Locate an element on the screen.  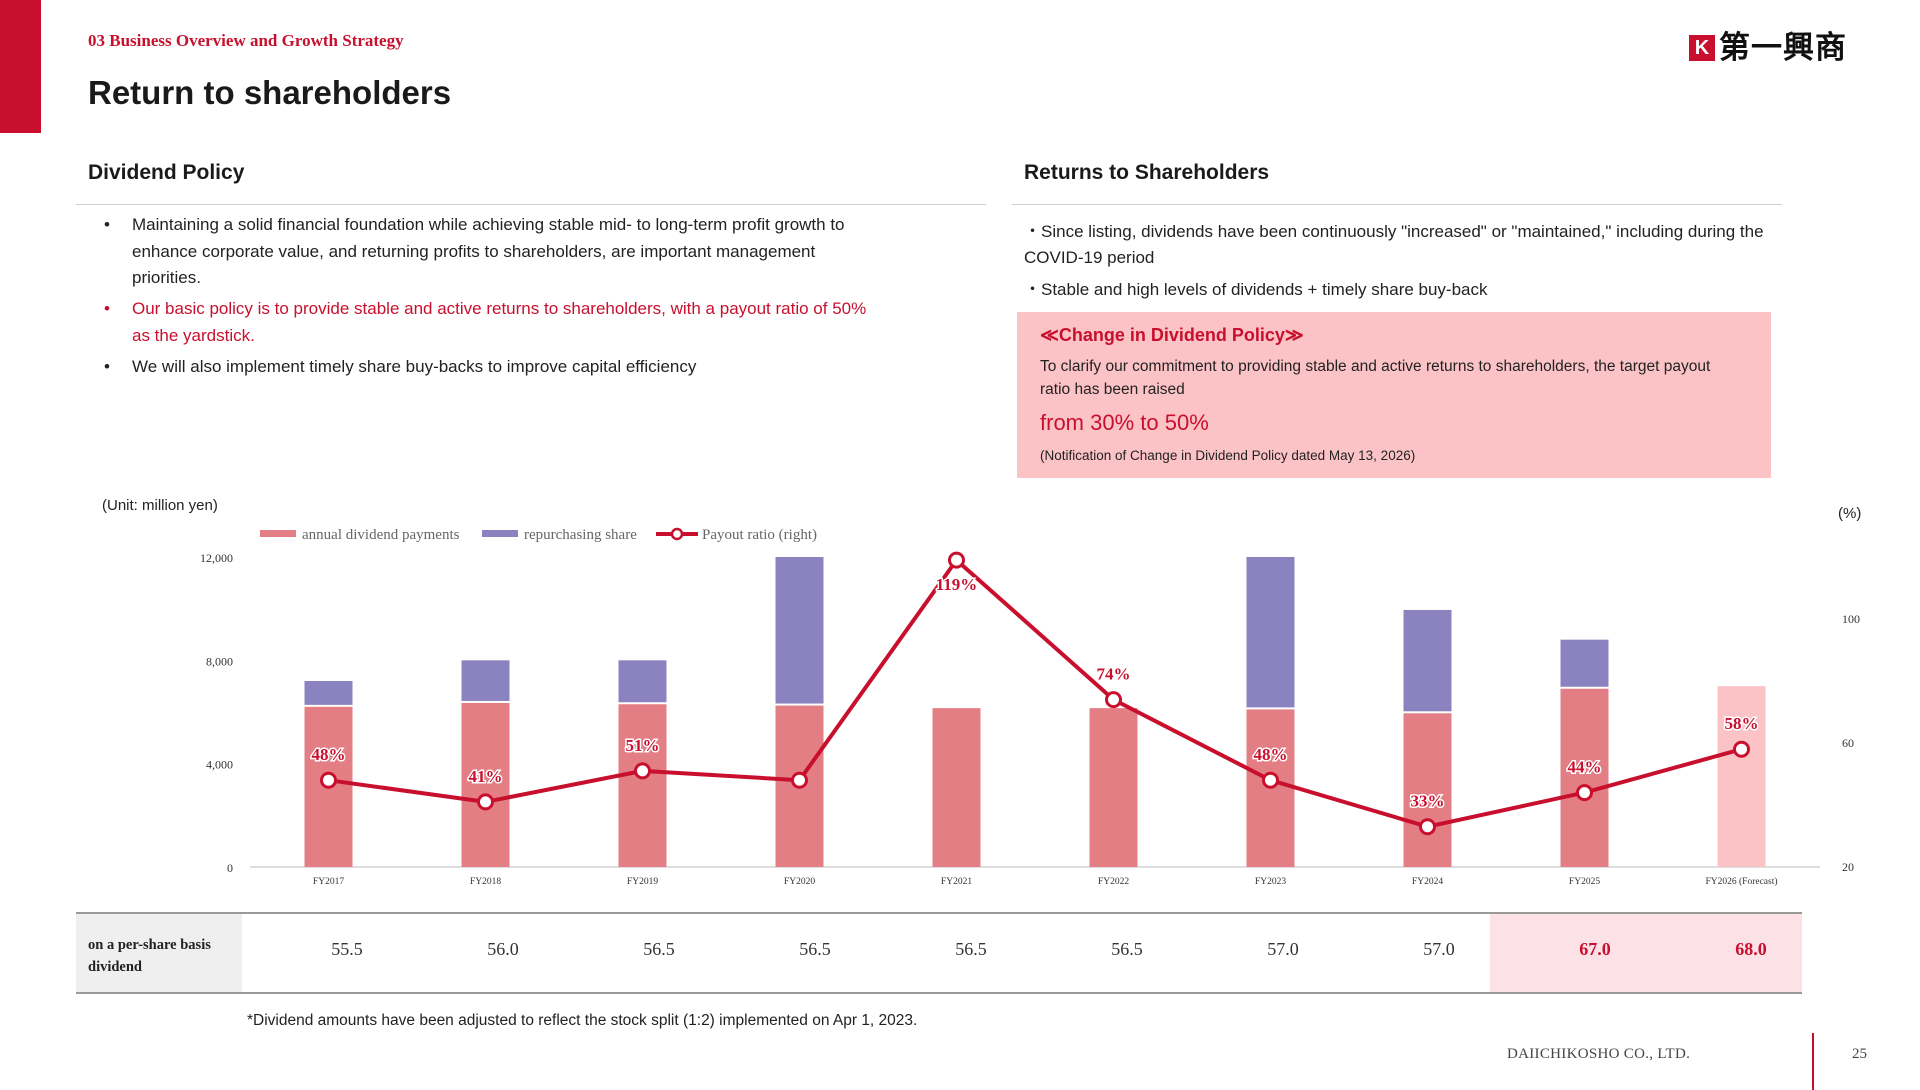
y-right-tick-label: 100 is located at coordinates (1851, 619).